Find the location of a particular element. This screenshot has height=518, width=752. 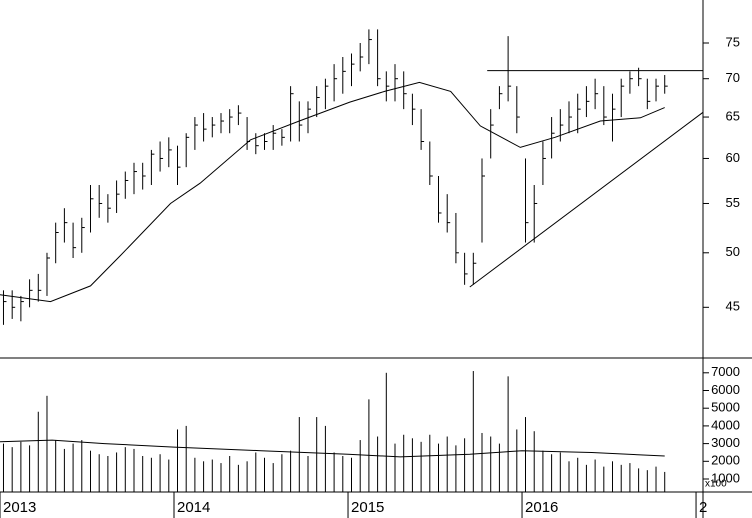

y-tick-label: 1000 is located at coordinates (725, 477).